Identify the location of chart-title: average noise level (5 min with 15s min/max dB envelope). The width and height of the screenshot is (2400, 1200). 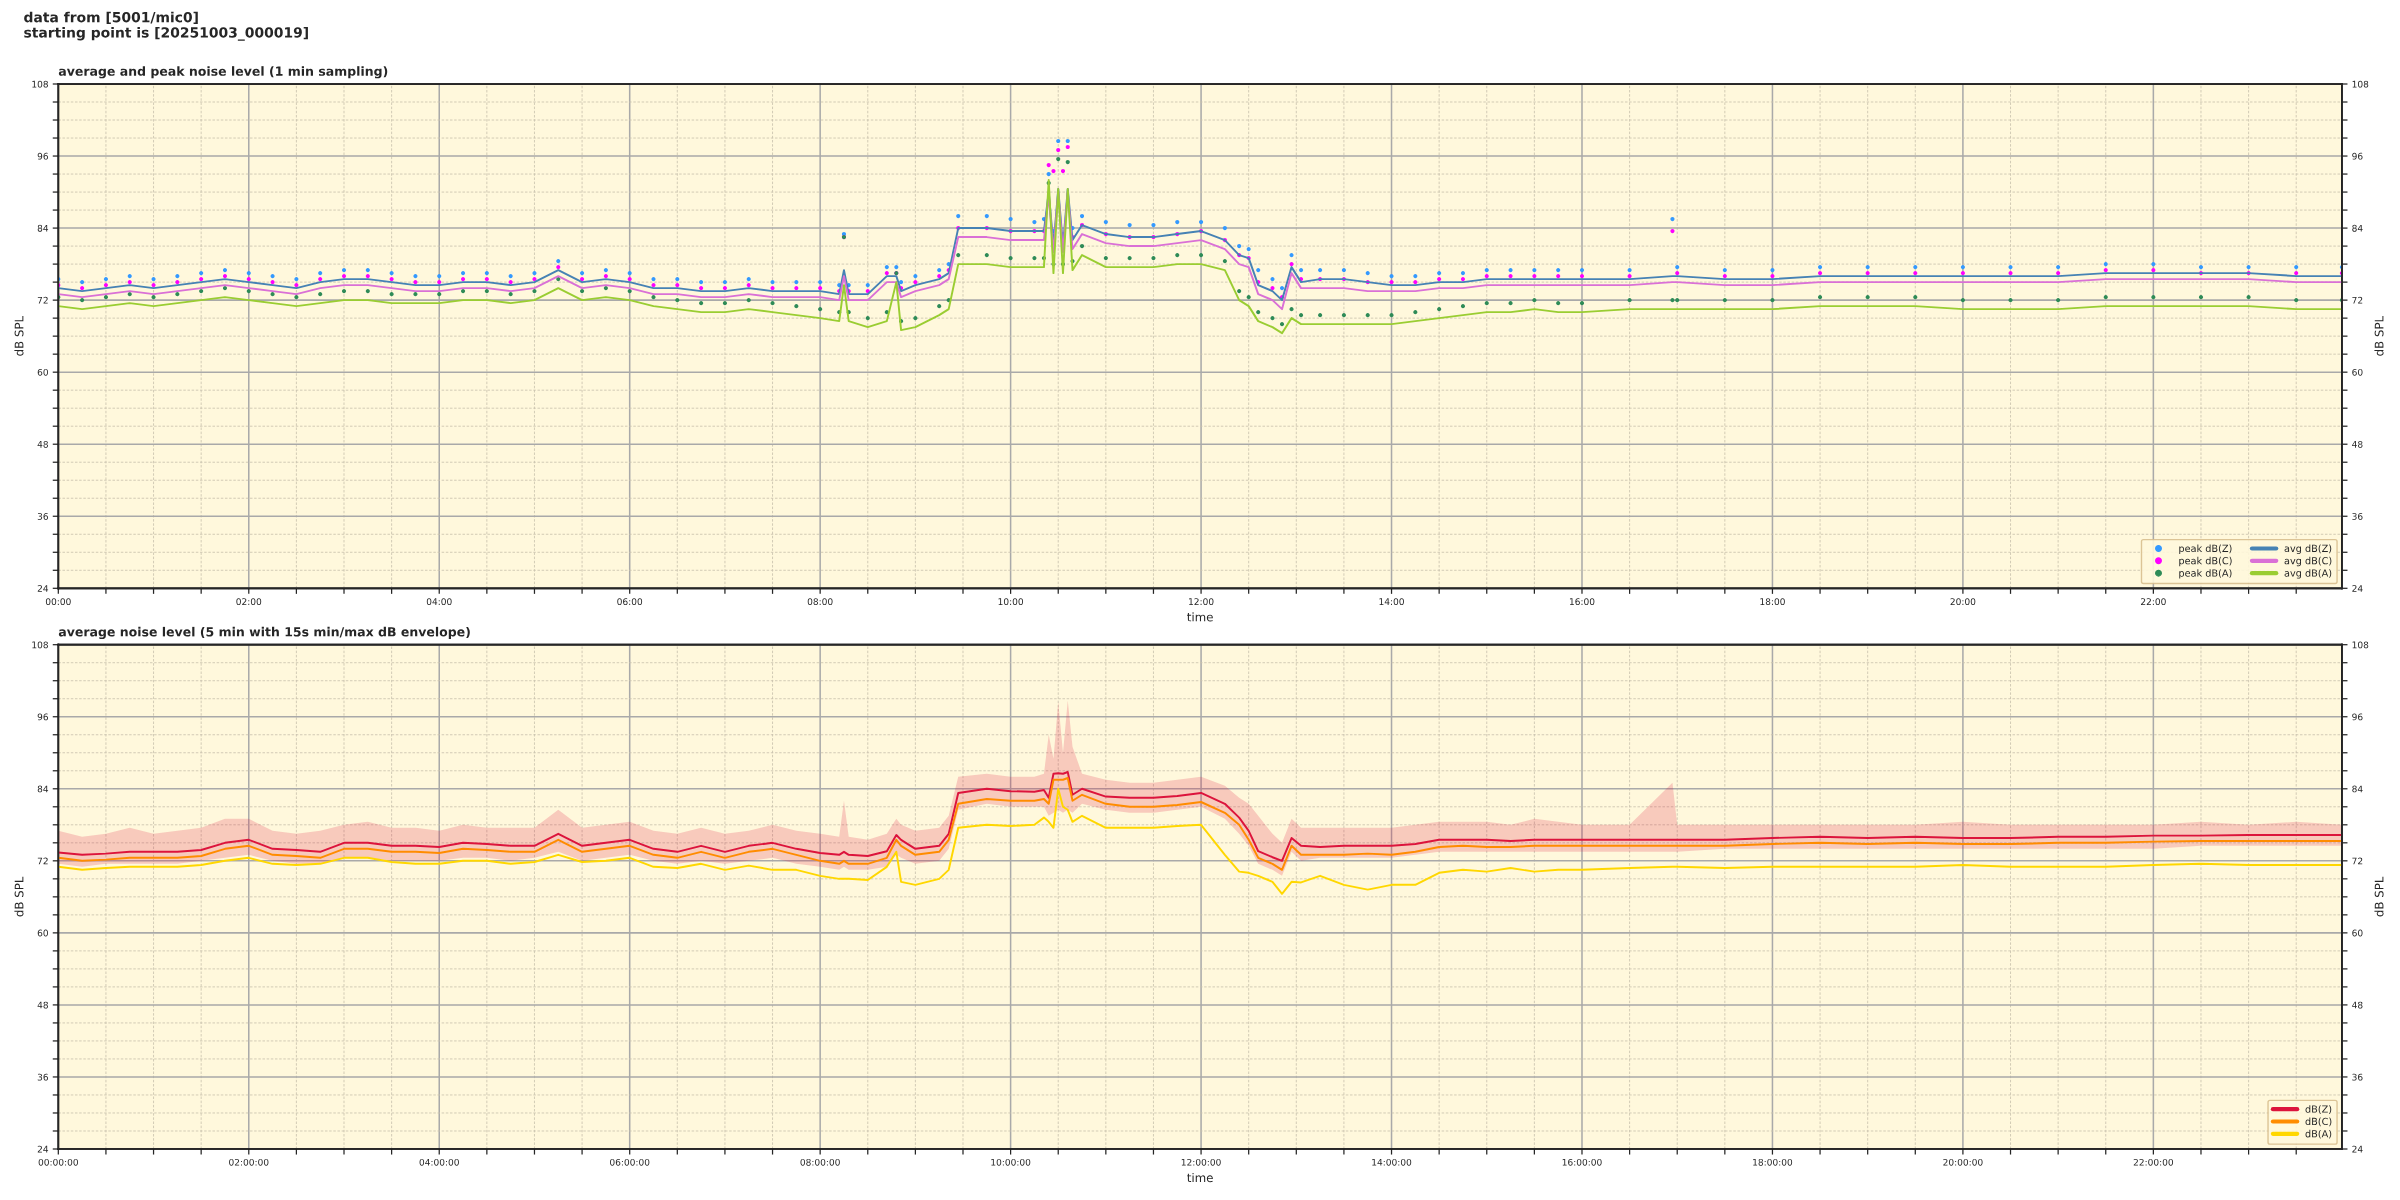
(264, 633).